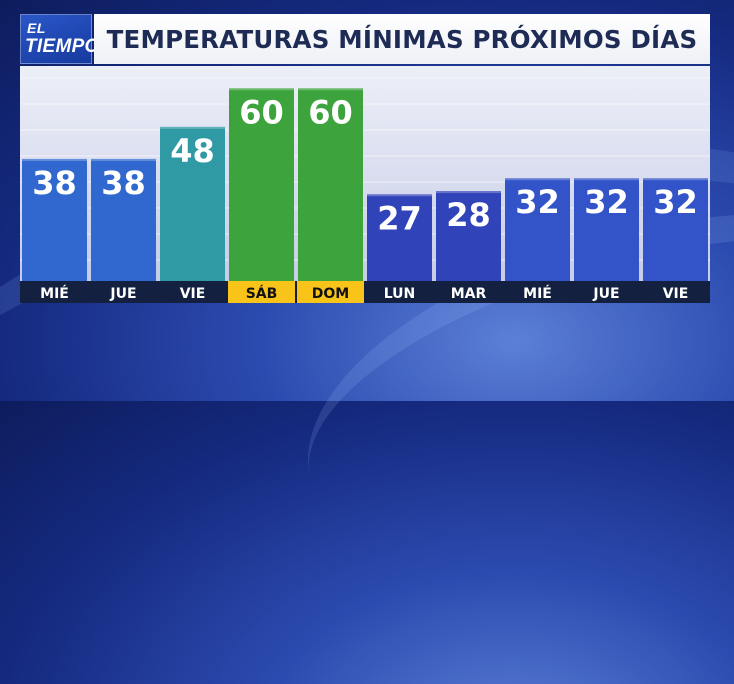  I want to click on day-label-10: VIE, so click(676, 294).